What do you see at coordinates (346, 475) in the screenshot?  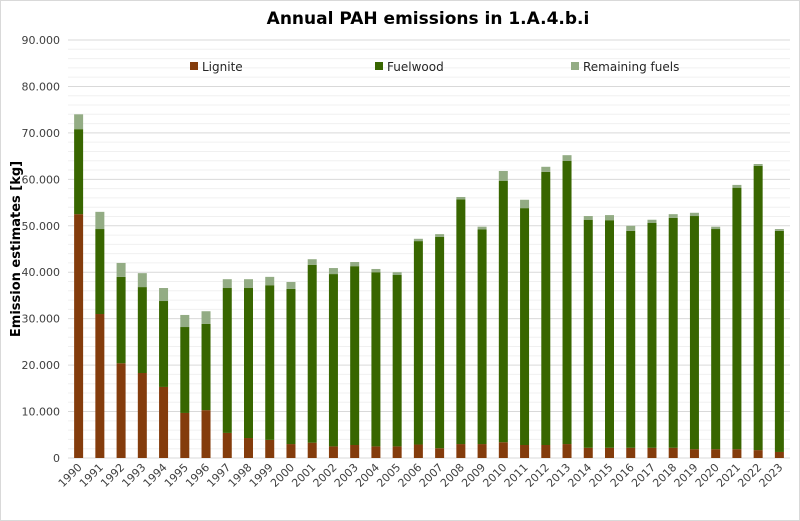 I see `x-tick-label: 2003` at bounding box center [346, 475].